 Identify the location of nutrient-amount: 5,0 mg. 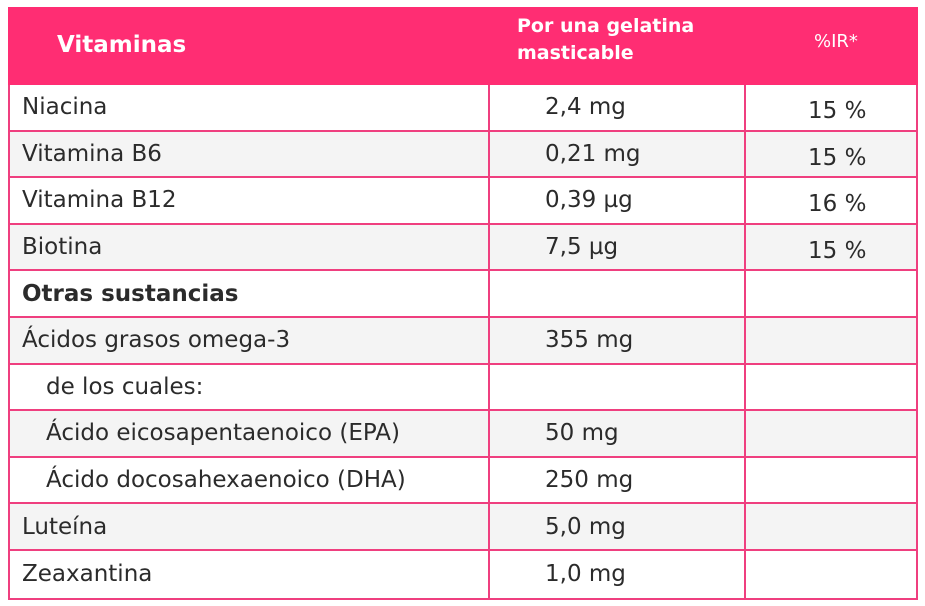
(616, 526).